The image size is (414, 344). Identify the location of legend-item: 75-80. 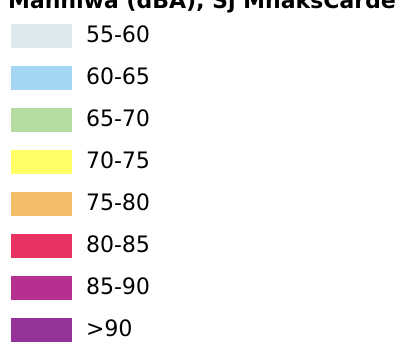
(207, 204).